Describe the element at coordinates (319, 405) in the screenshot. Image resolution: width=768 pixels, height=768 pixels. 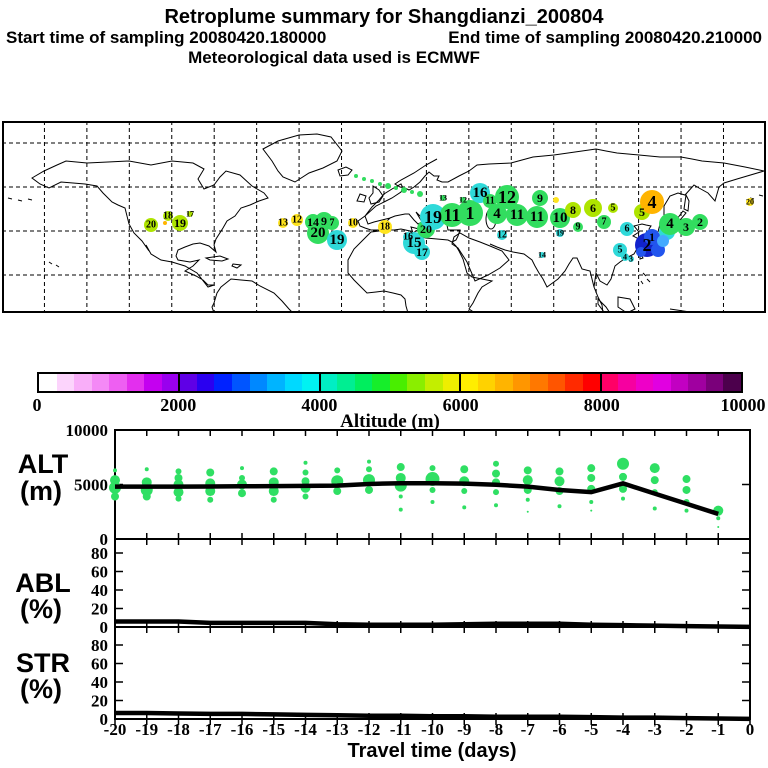
I see `colorbar-tick-label: 4000` at that location.